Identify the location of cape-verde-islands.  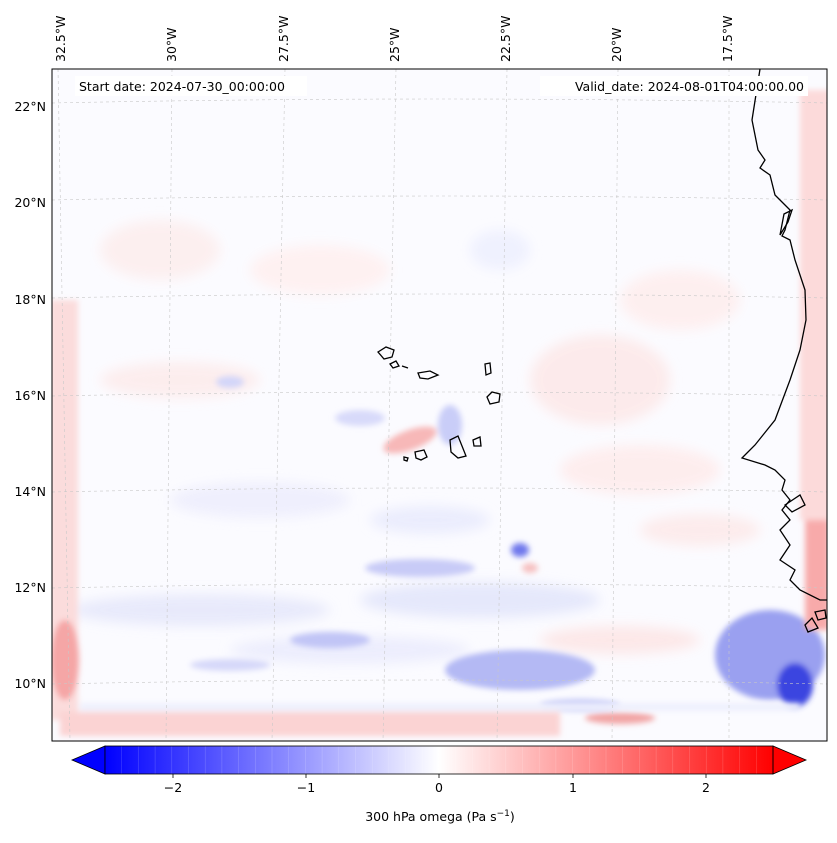
(439, 404).